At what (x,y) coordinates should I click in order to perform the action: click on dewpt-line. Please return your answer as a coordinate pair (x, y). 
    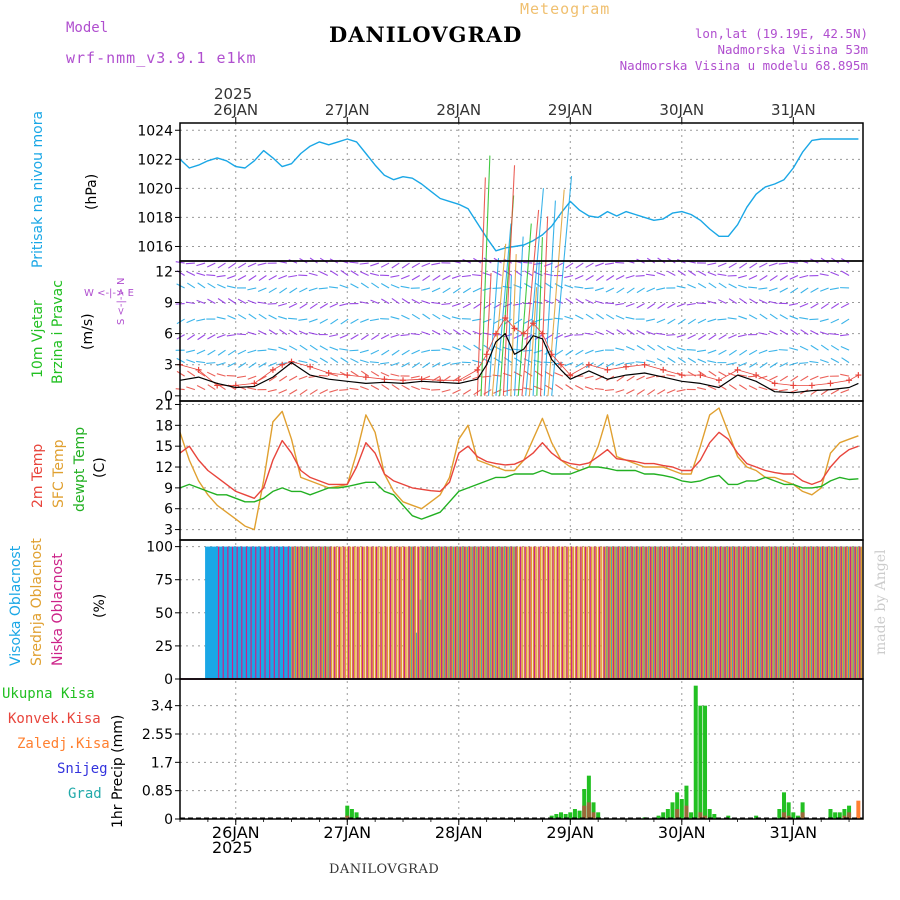
    Looking at the image, I should click on (519, 493).